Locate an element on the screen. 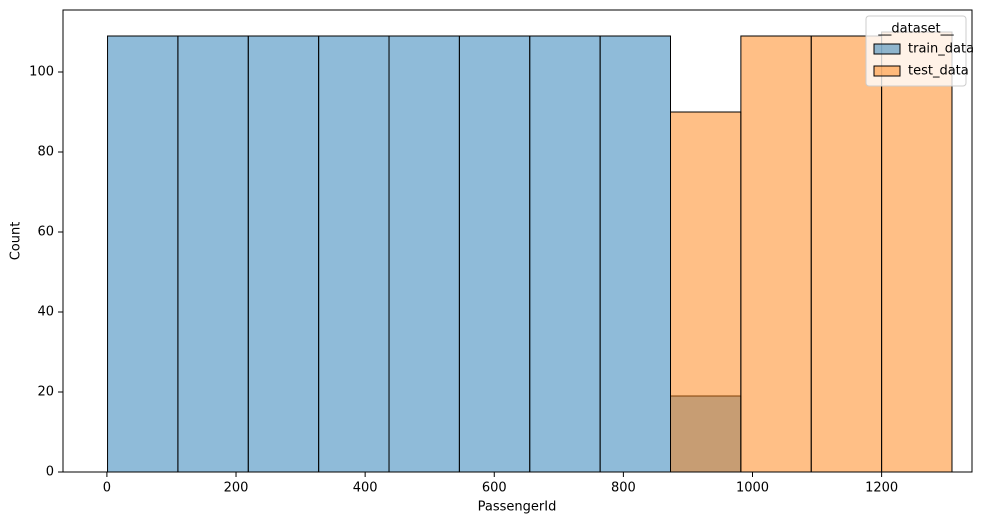 This screenshot has height=529, width=1005. y-tick-label: 0 is located at coordinates (50, 472).